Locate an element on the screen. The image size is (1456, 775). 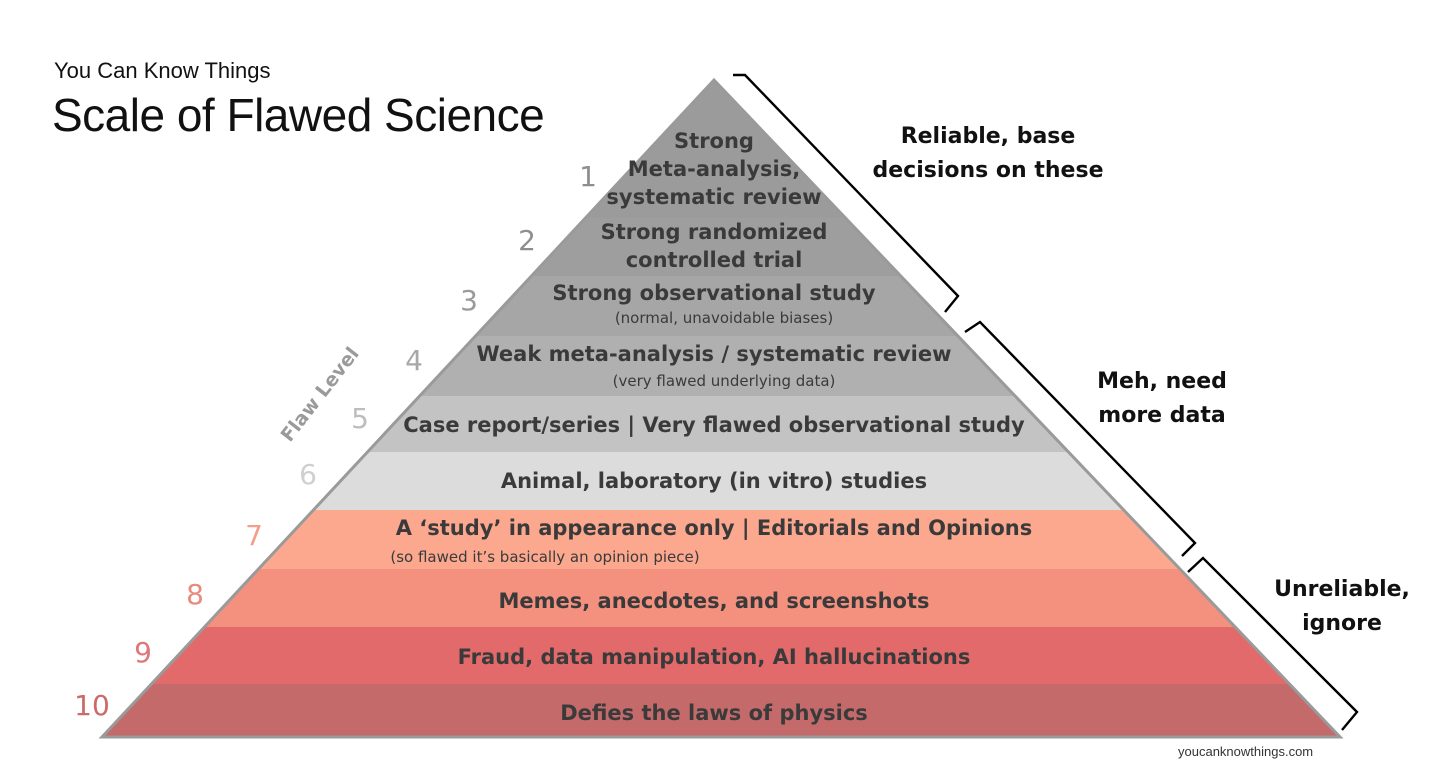
level-6-band is located at coordinates (718, 481).